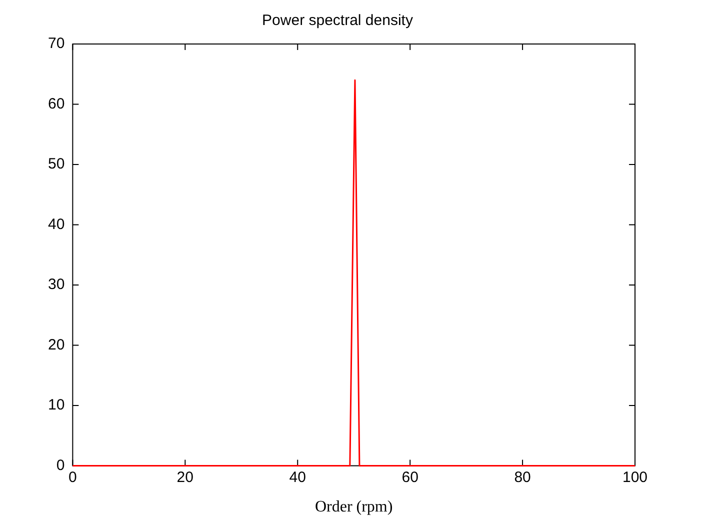 The height and width of the screenshot is (529, 705). I want to click on y-tick-label: 60, so click(56, 103).